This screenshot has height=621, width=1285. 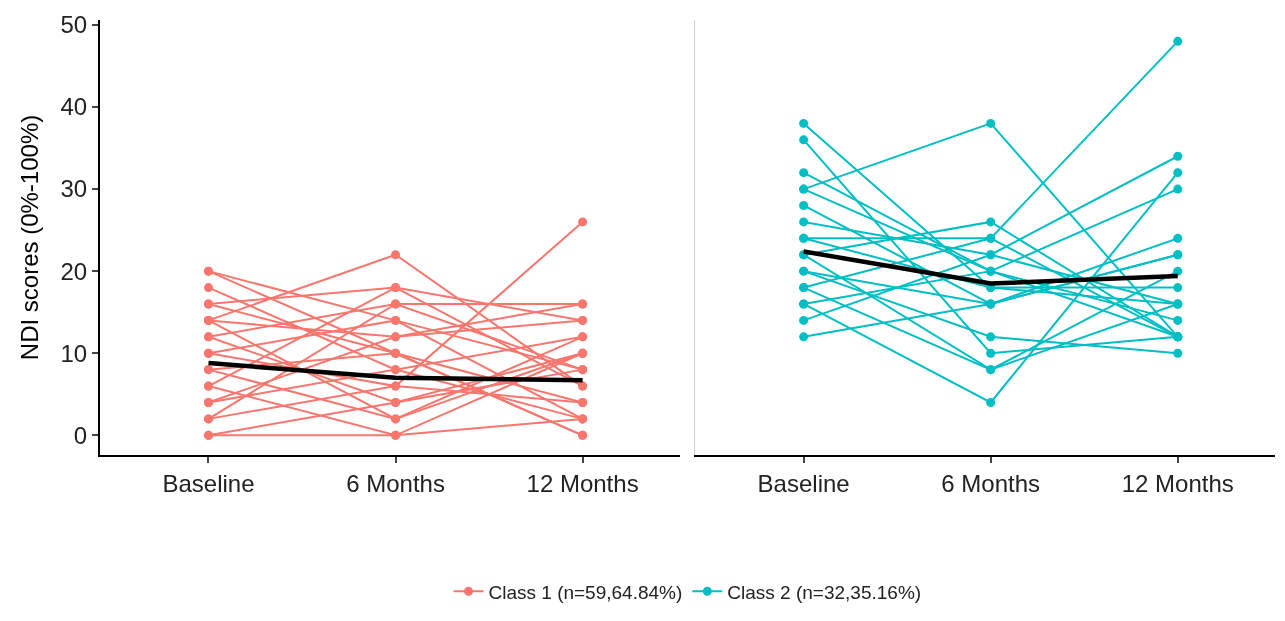 I want to click on y-tick-label: 30, so click(x=74, y=189).